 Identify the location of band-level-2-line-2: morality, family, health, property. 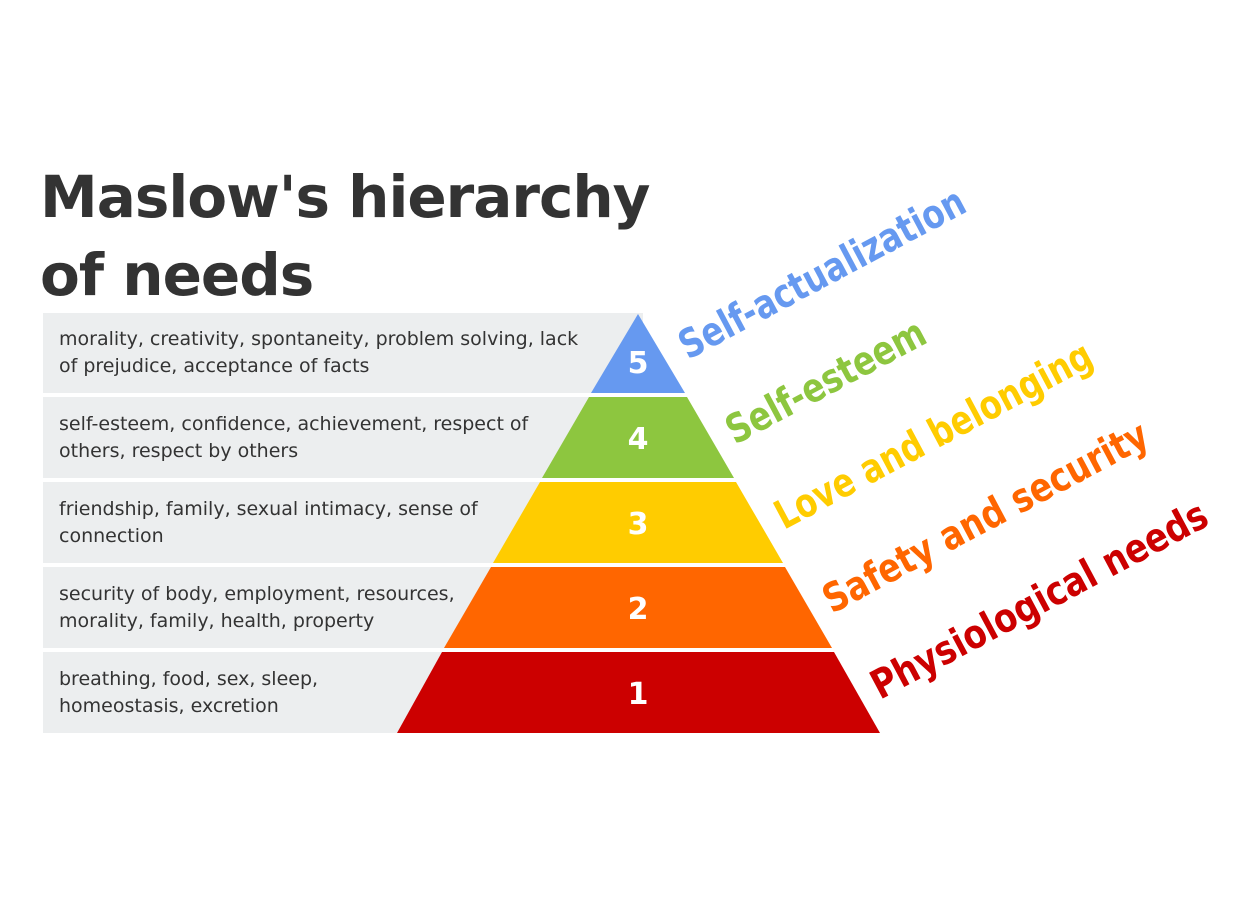
(217, 620).